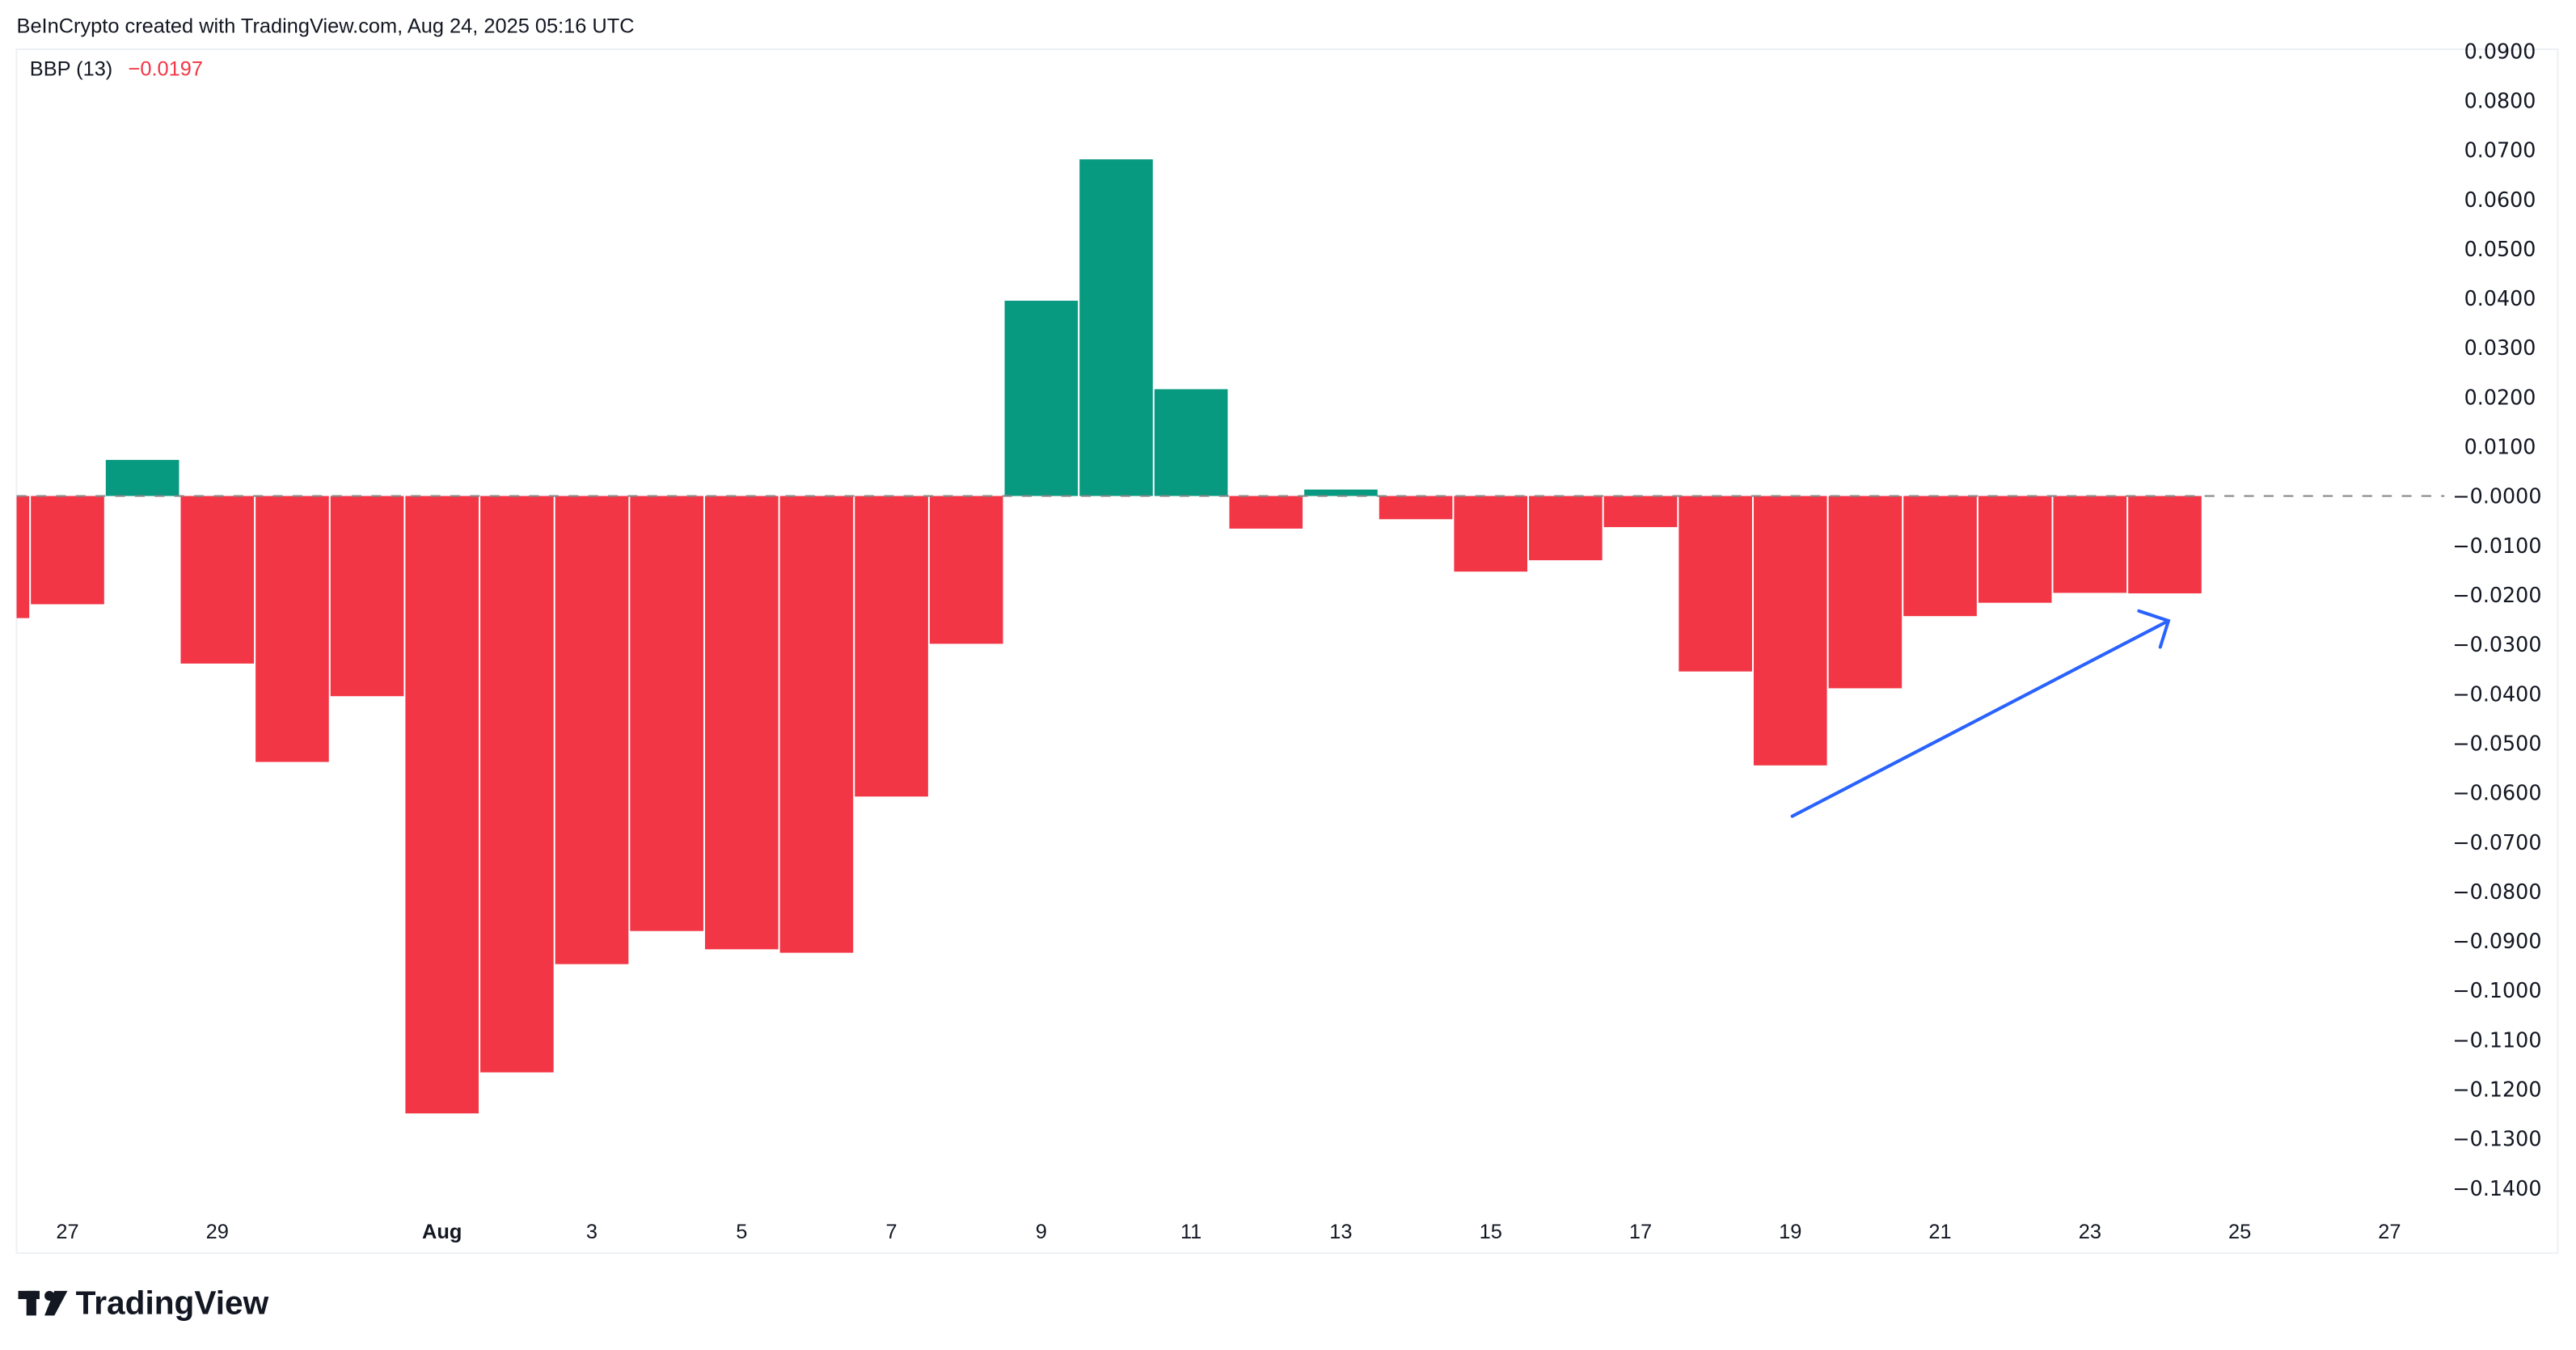 This screenshot has height=1350, width=2576. What do you see at coordinates (2496, 644) in the screenshot?
I see `y-tick-label: −0.0300` at bounding box center [2496, 644].